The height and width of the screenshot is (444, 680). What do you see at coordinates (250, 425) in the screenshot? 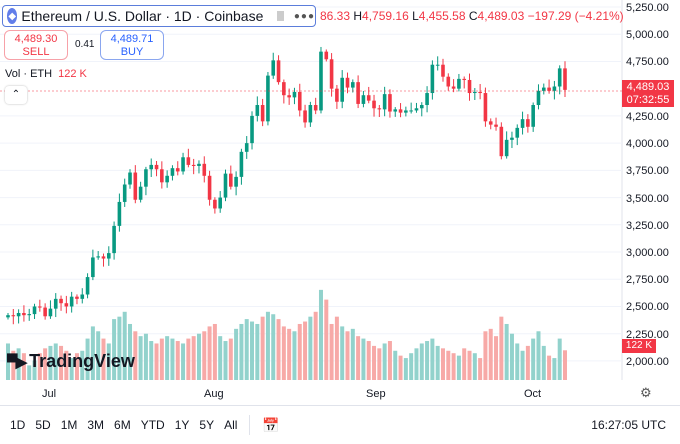
I see `divider` at bounding box center [250, 425].